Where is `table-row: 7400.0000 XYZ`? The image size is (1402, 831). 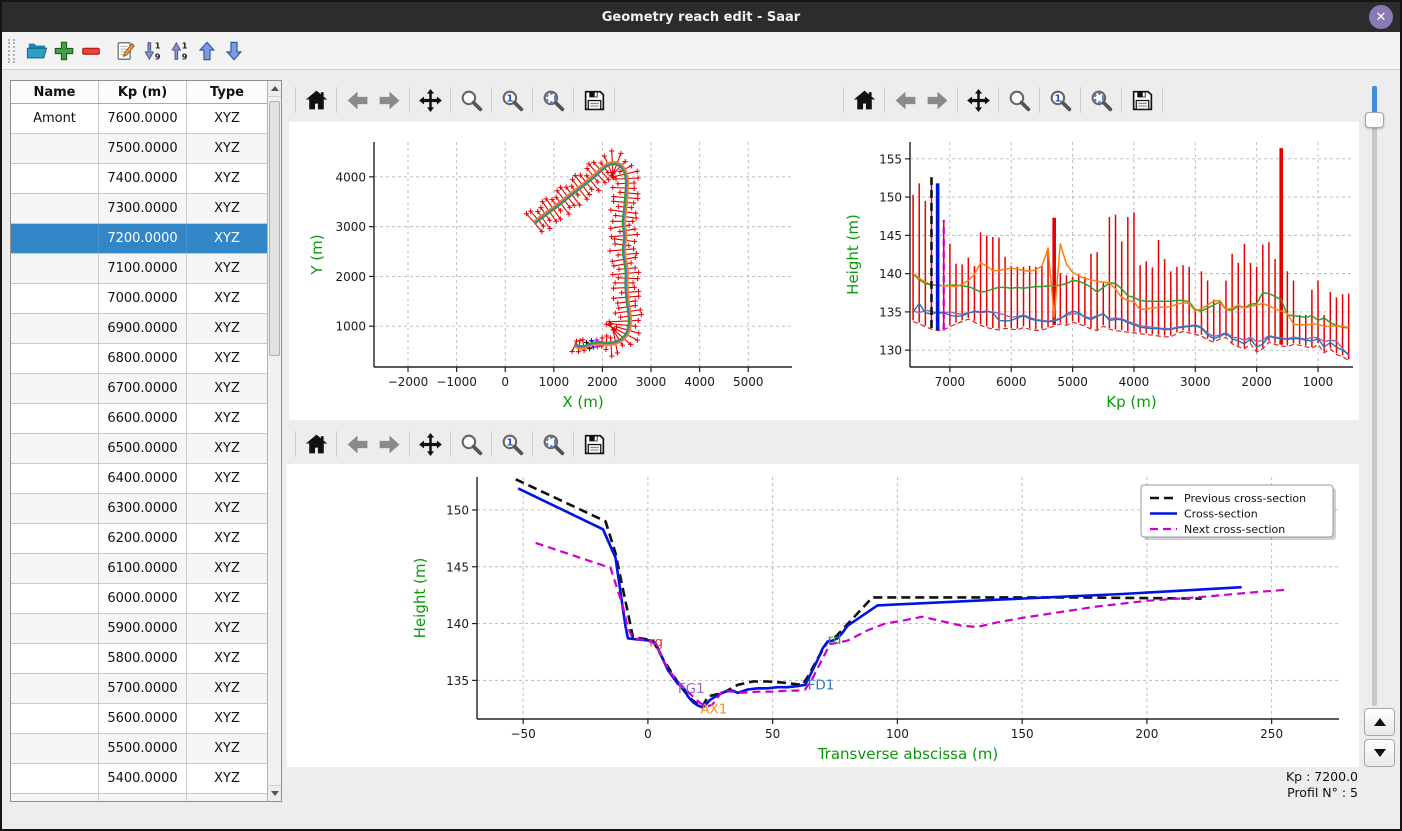
table-row: 7400.0000 XYZ is located at coordinates (139, 179).